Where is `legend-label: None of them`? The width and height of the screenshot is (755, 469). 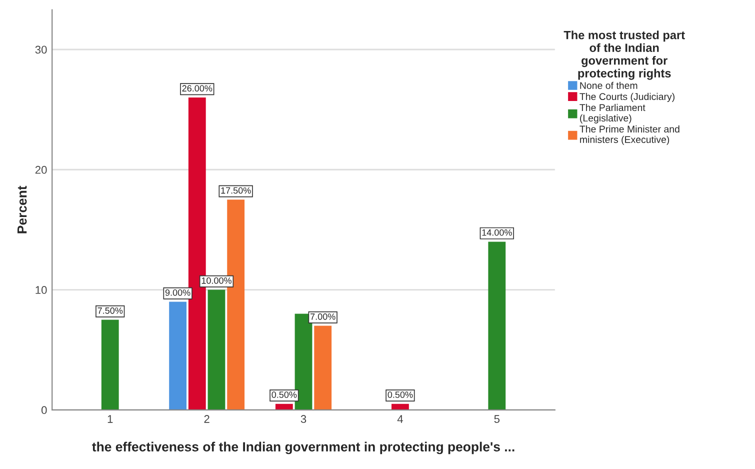
legend-label: None of them is located at coordinates (609, 85).